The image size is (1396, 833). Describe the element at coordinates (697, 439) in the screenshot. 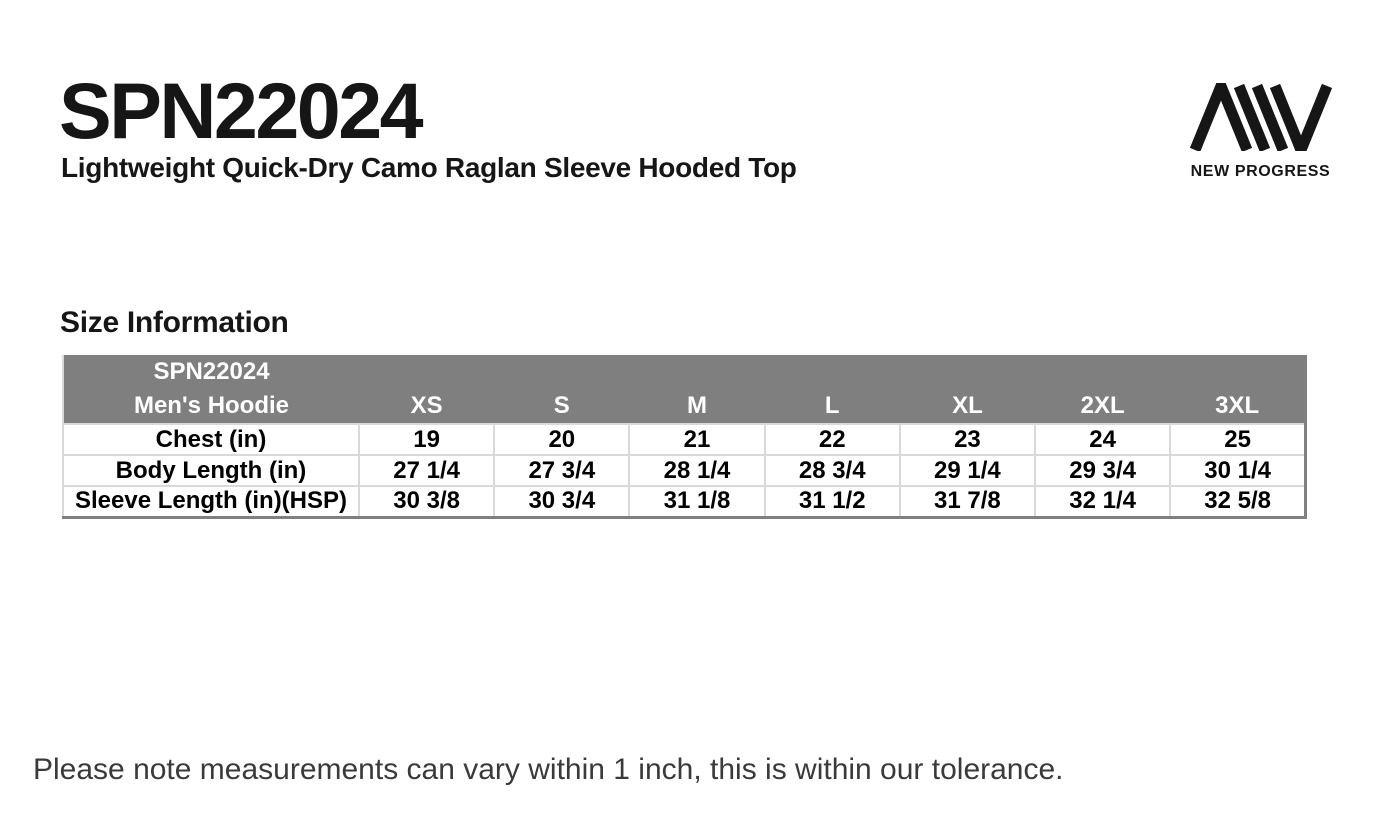

I see `measurement-cell: 21` at that location.